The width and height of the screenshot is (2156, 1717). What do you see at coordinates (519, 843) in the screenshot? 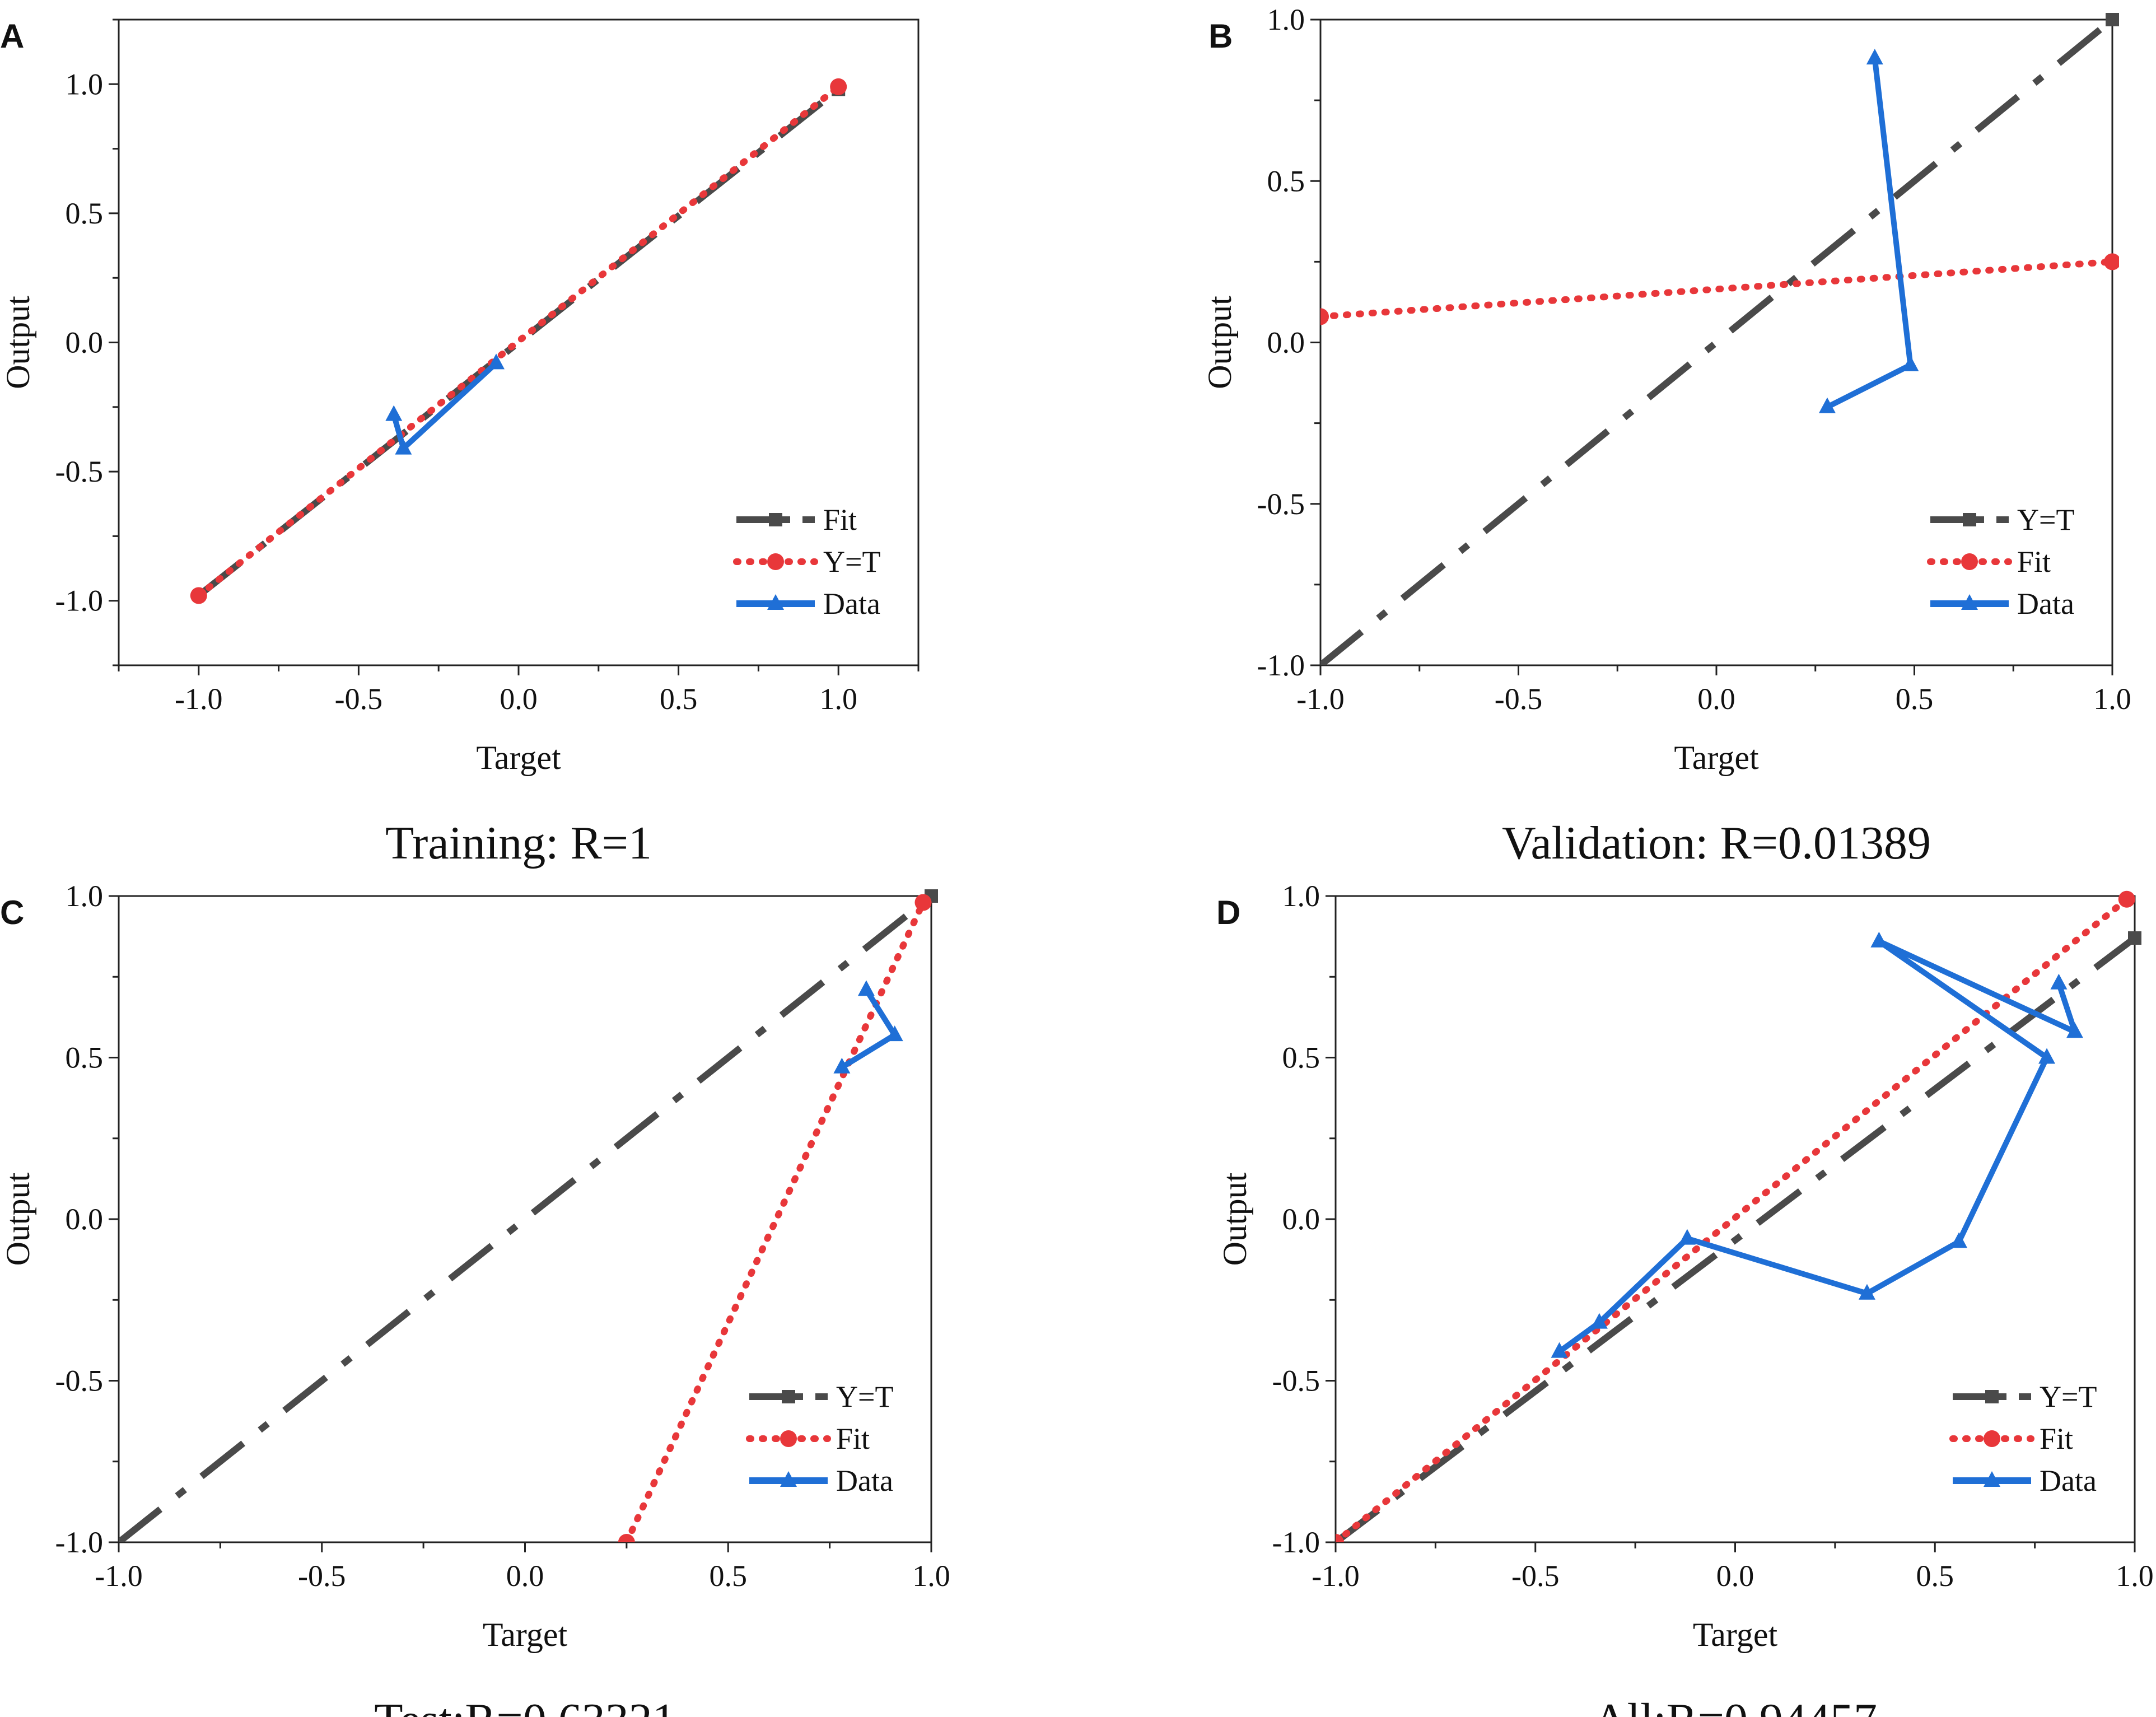
I see `panel-caption: Training: R=1` at bounding box center [519, 843].